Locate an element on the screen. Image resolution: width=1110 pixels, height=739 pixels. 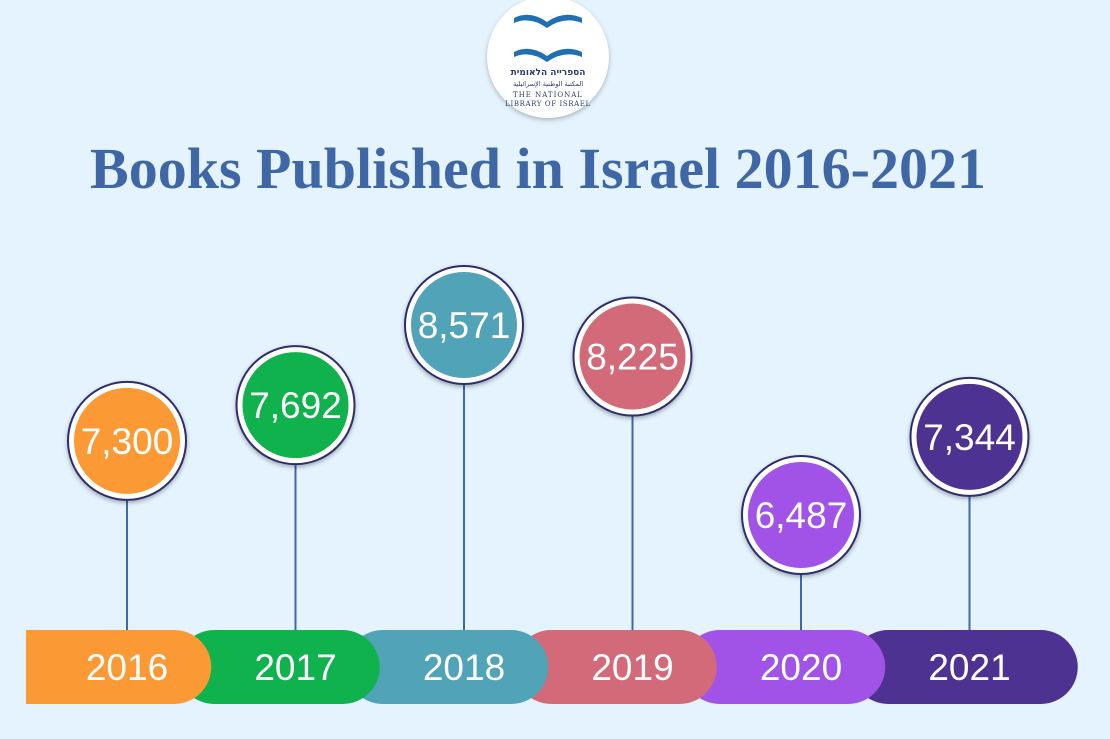
year-label-2017: 2017 is located at coordinates (295, 667).